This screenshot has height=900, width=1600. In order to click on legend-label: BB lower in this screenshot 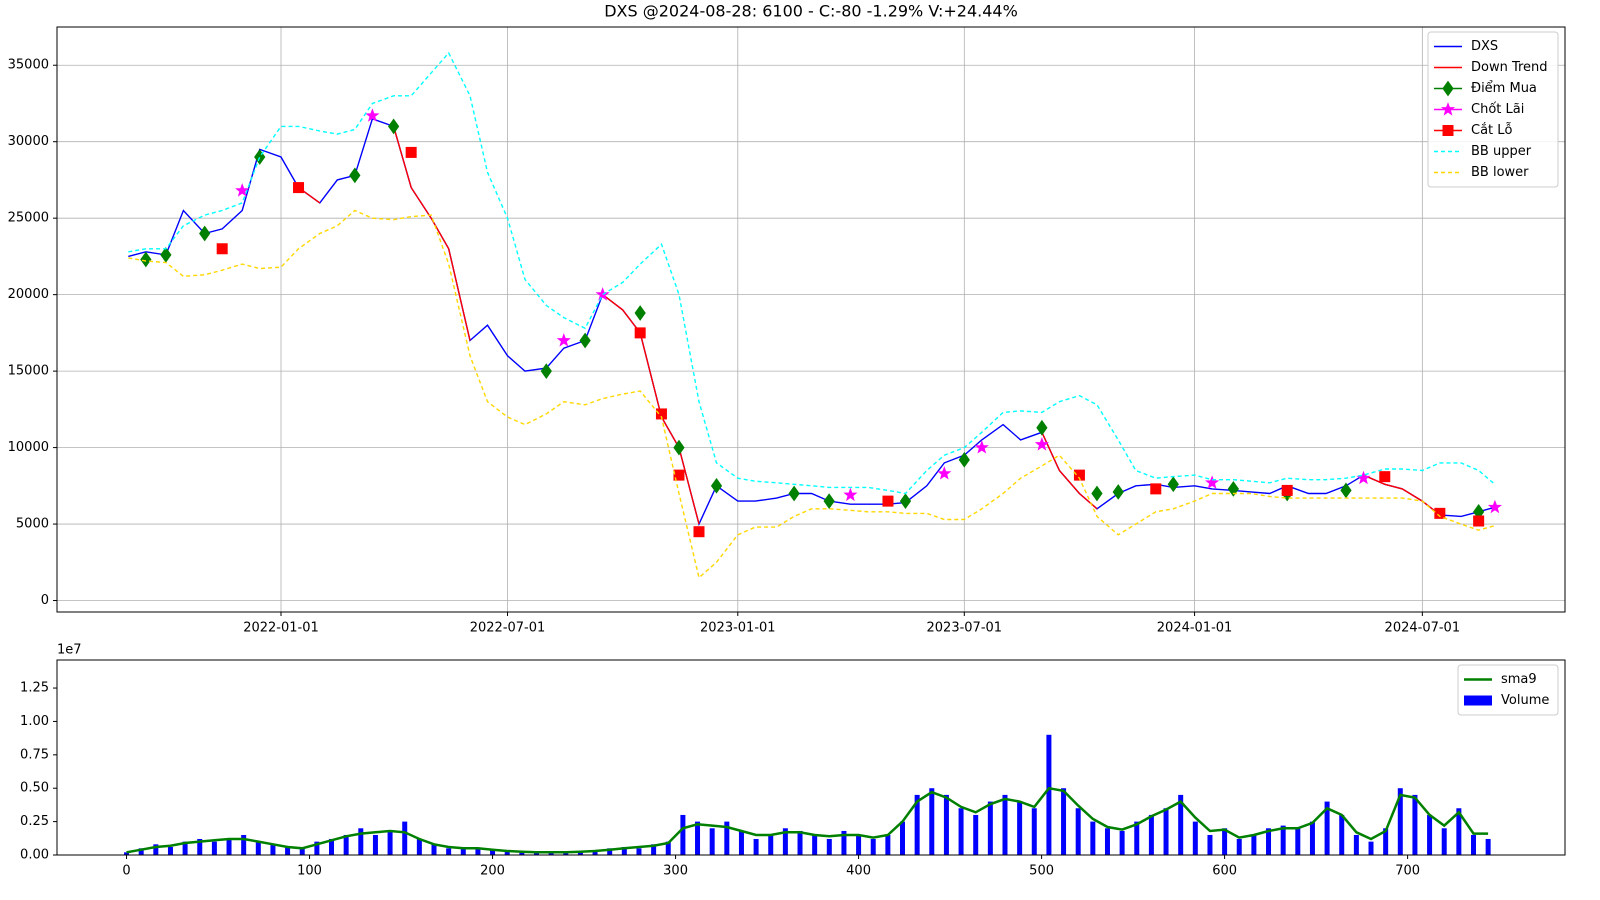, I will do `click(1500, 172)`.